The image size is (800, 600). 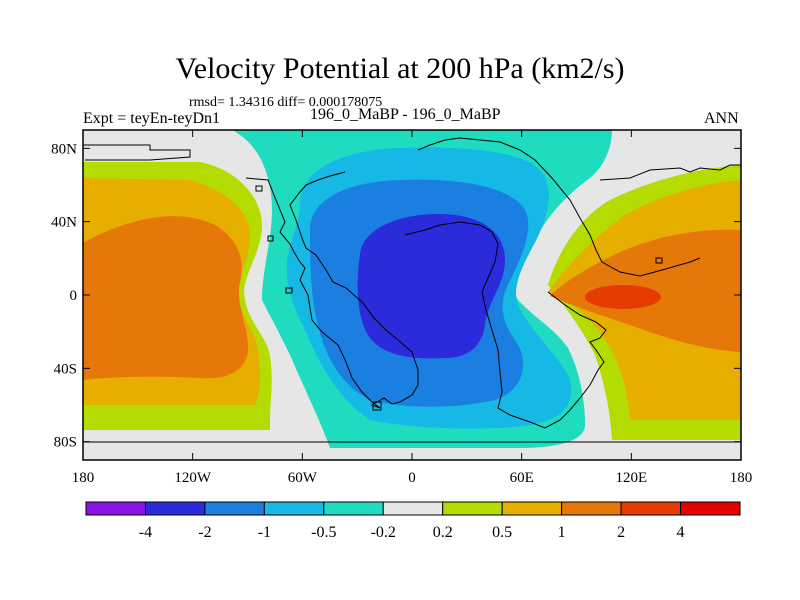 I want to click on colorbar-label: -2, so click(x=204, y=532).